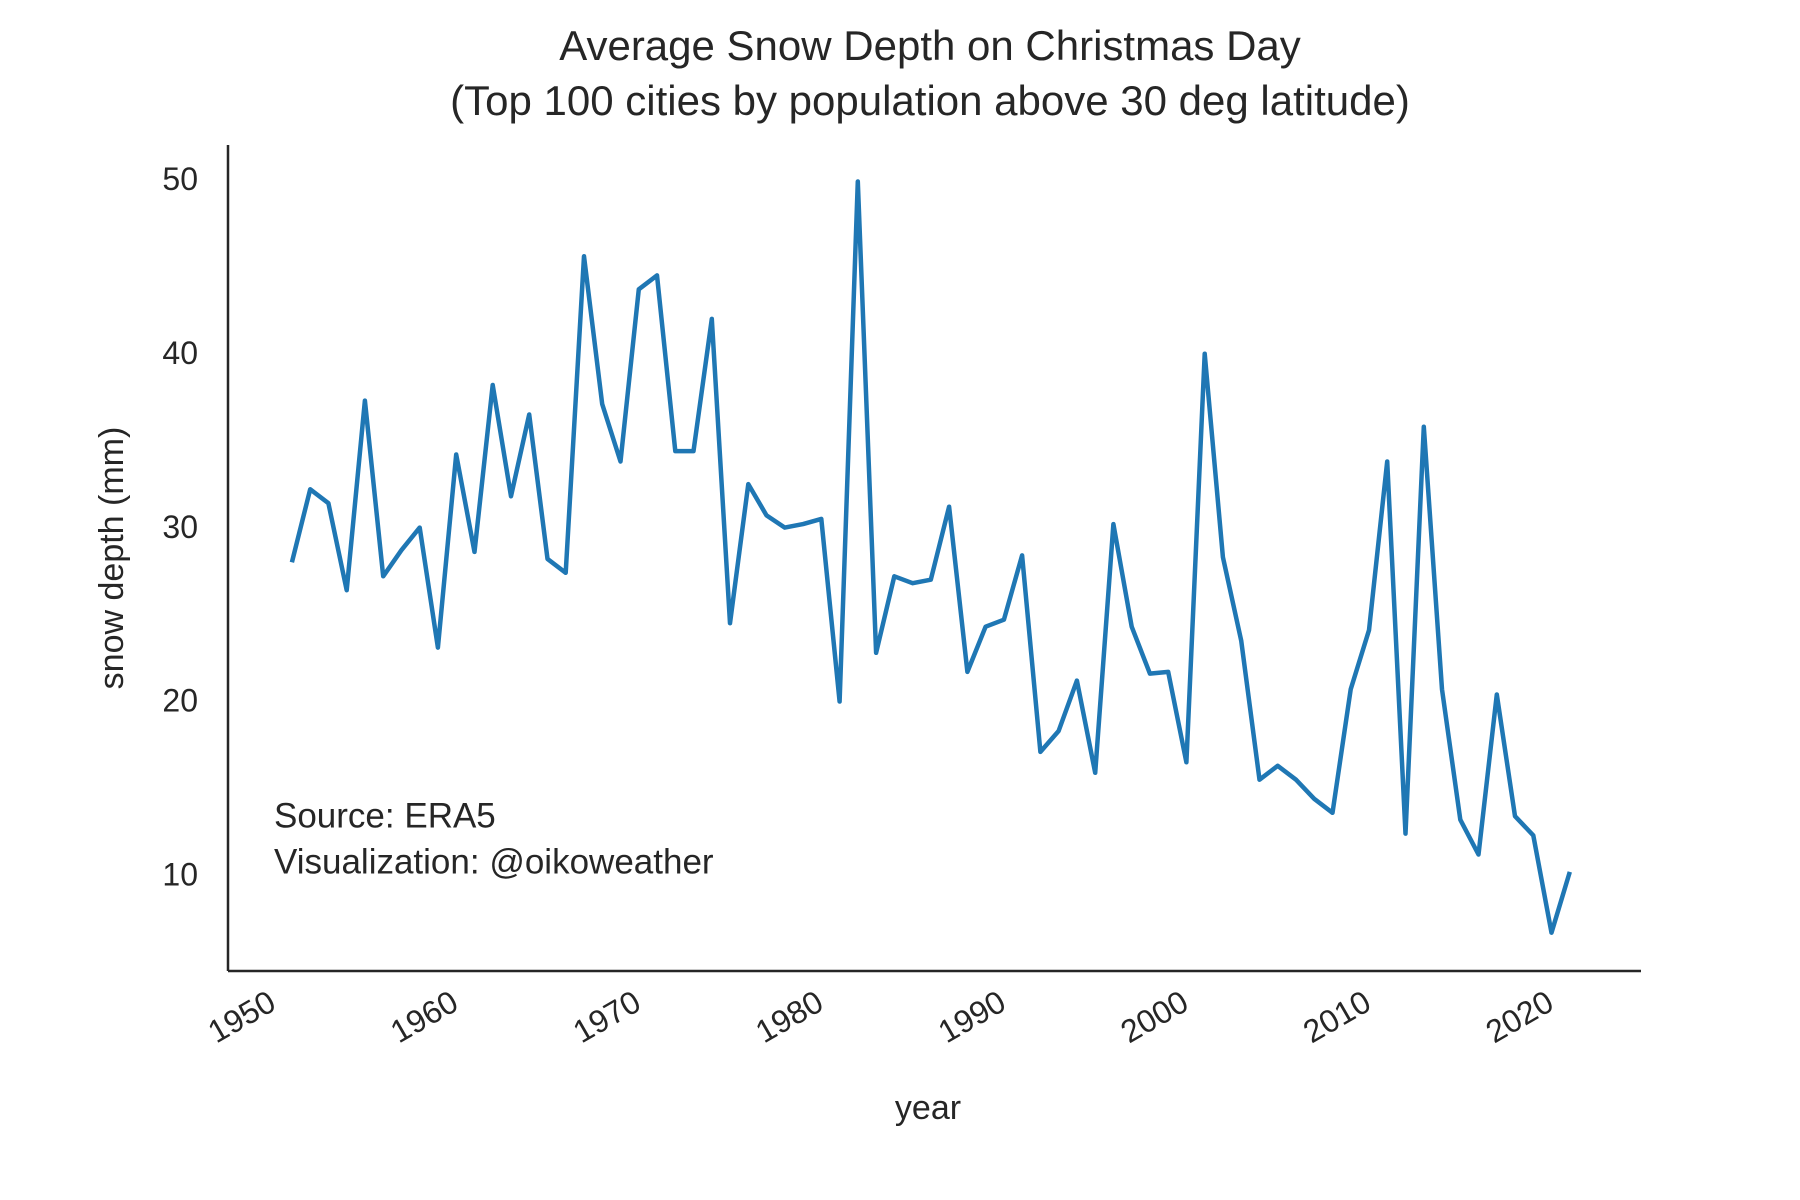  Describe the element at coordinates (180, 353) in the screenshot. I see `y-tick-label: 40` at that location.